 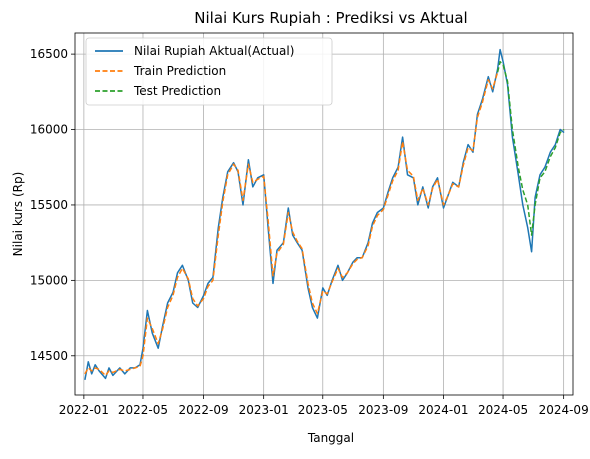 I want to click on legend-label-2: Test Prediction, so click(x=177, y=91).